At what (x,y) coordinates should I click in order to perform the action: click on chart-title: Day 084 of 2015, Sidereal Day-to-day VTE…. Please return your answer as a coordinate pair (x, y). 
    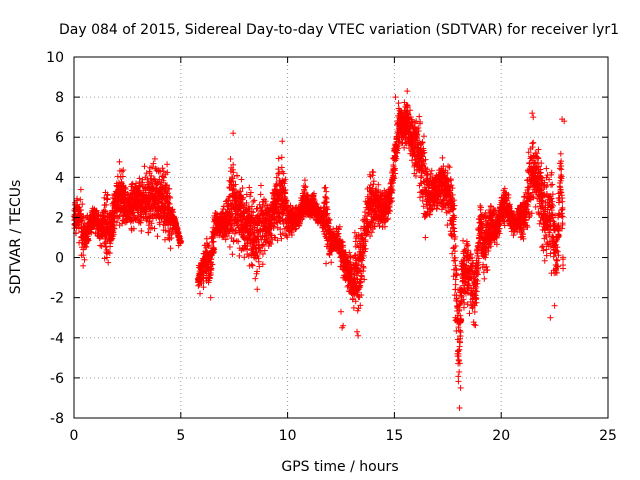
    Looking at the image, I should click on (339, 30).